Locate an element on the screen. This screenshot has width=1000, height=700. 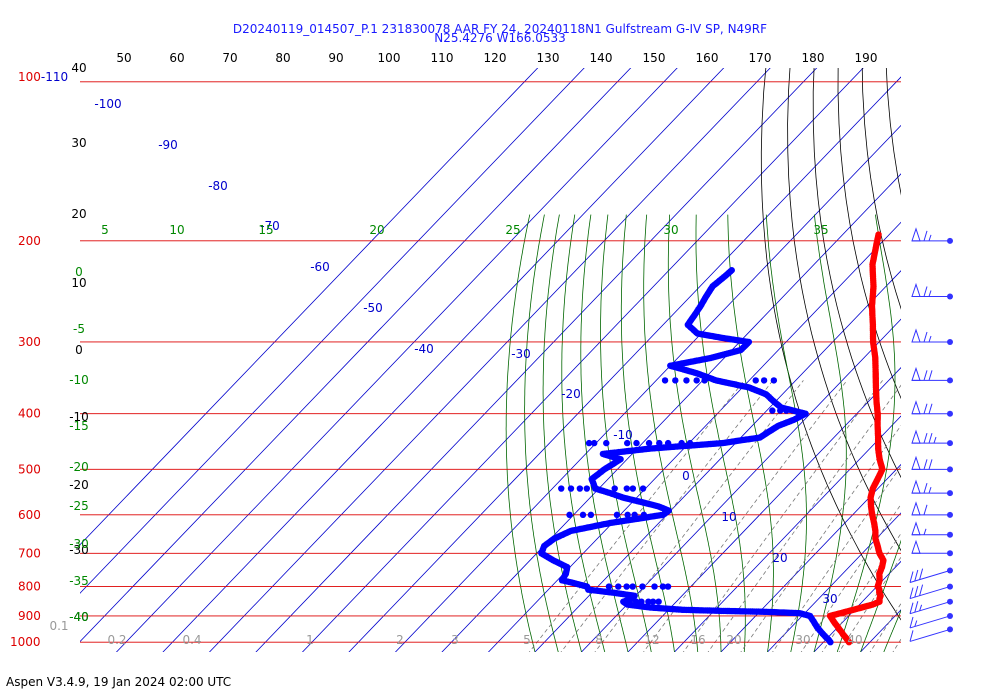
pressure-label: 500 is located at coordinates (29, 469).